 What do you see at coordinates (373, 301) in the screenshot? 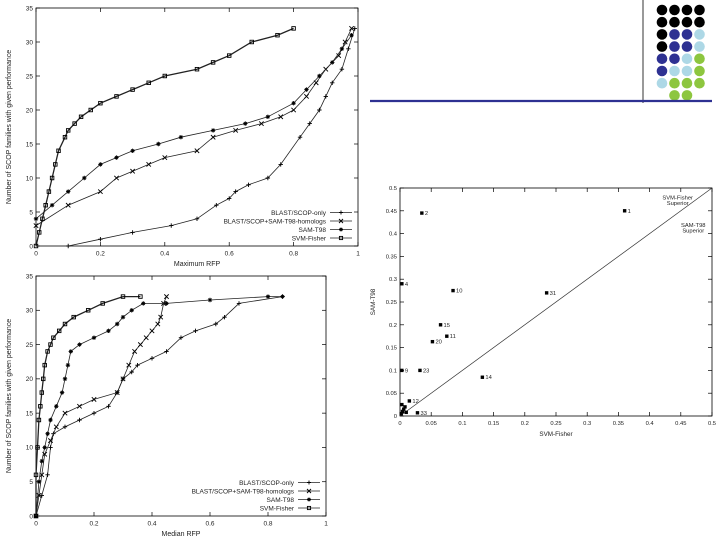
I see `y-axis-label: SAM-T98` at bounding box center [373, 301].